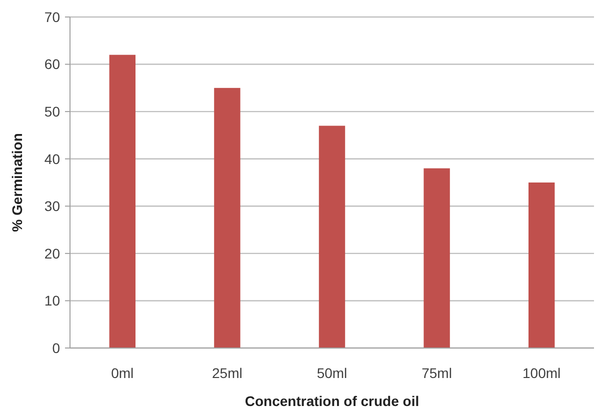 The height and width of the screenshot is (416, 598). Describe the element at coordinates (52, 300) in the screenshot. I see `y-tick-label: 10` at that location.